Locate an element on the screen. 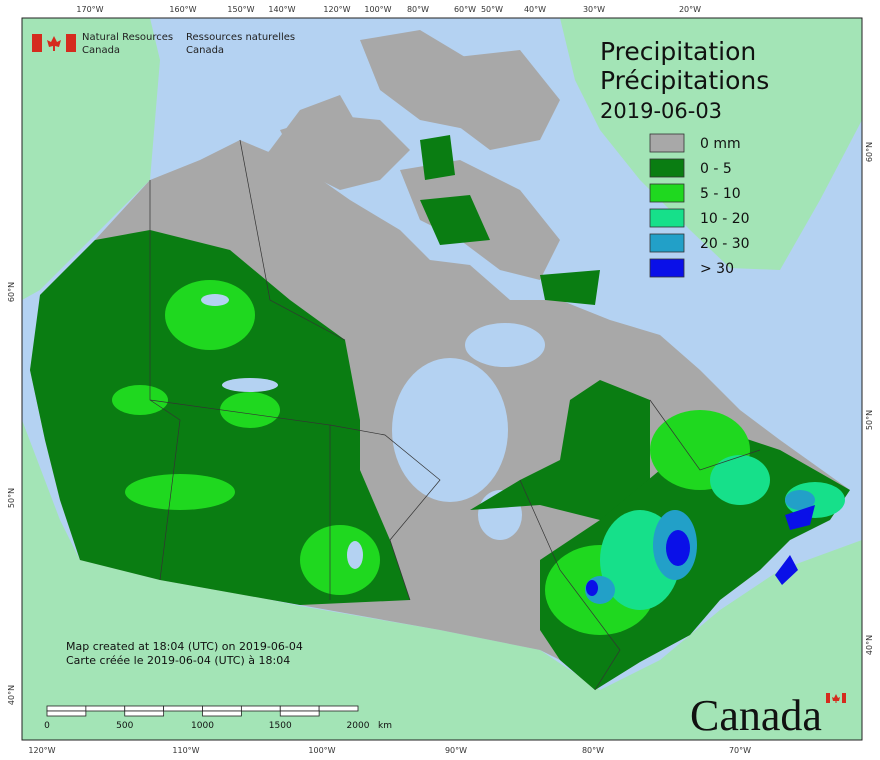 This screenshot has width=880, height=760. header-text: Ressources naturelles is located at coordinates (240, 37).